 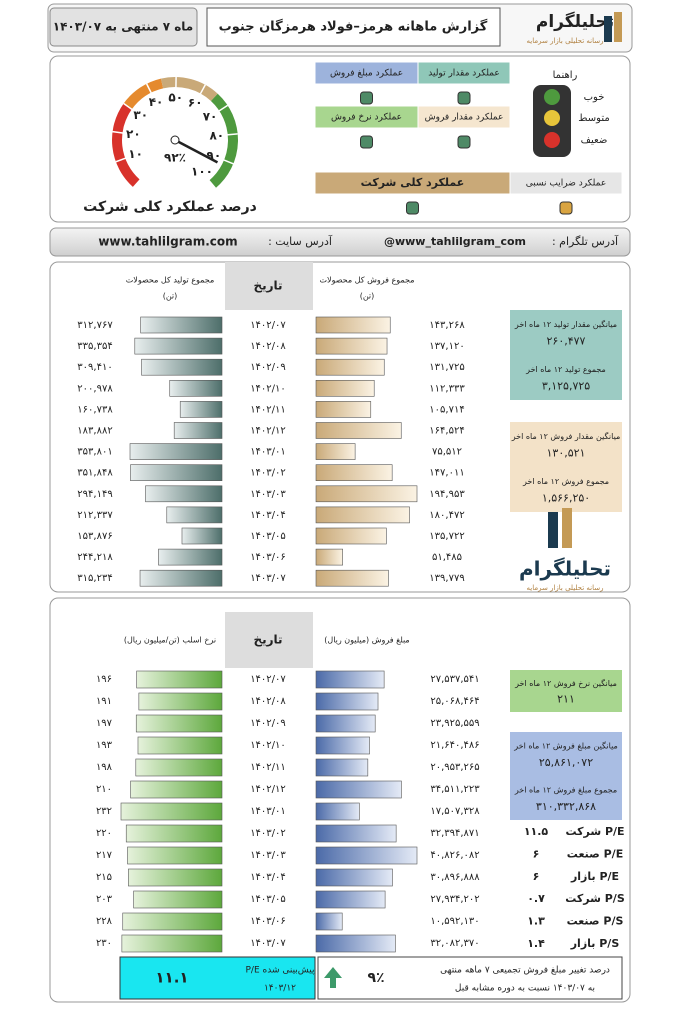 What do you see at coordinates (594, 140) in the screenshot?
I see `legend-level: ضعیف` at bounding box center [594, 140].